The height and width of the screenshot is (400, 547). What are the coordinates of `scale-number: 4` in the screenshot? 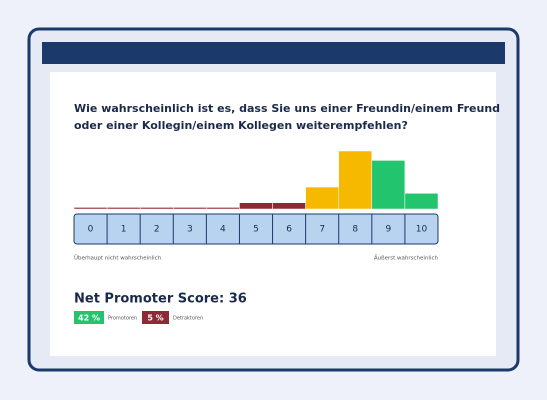 It's located at (223, 230).